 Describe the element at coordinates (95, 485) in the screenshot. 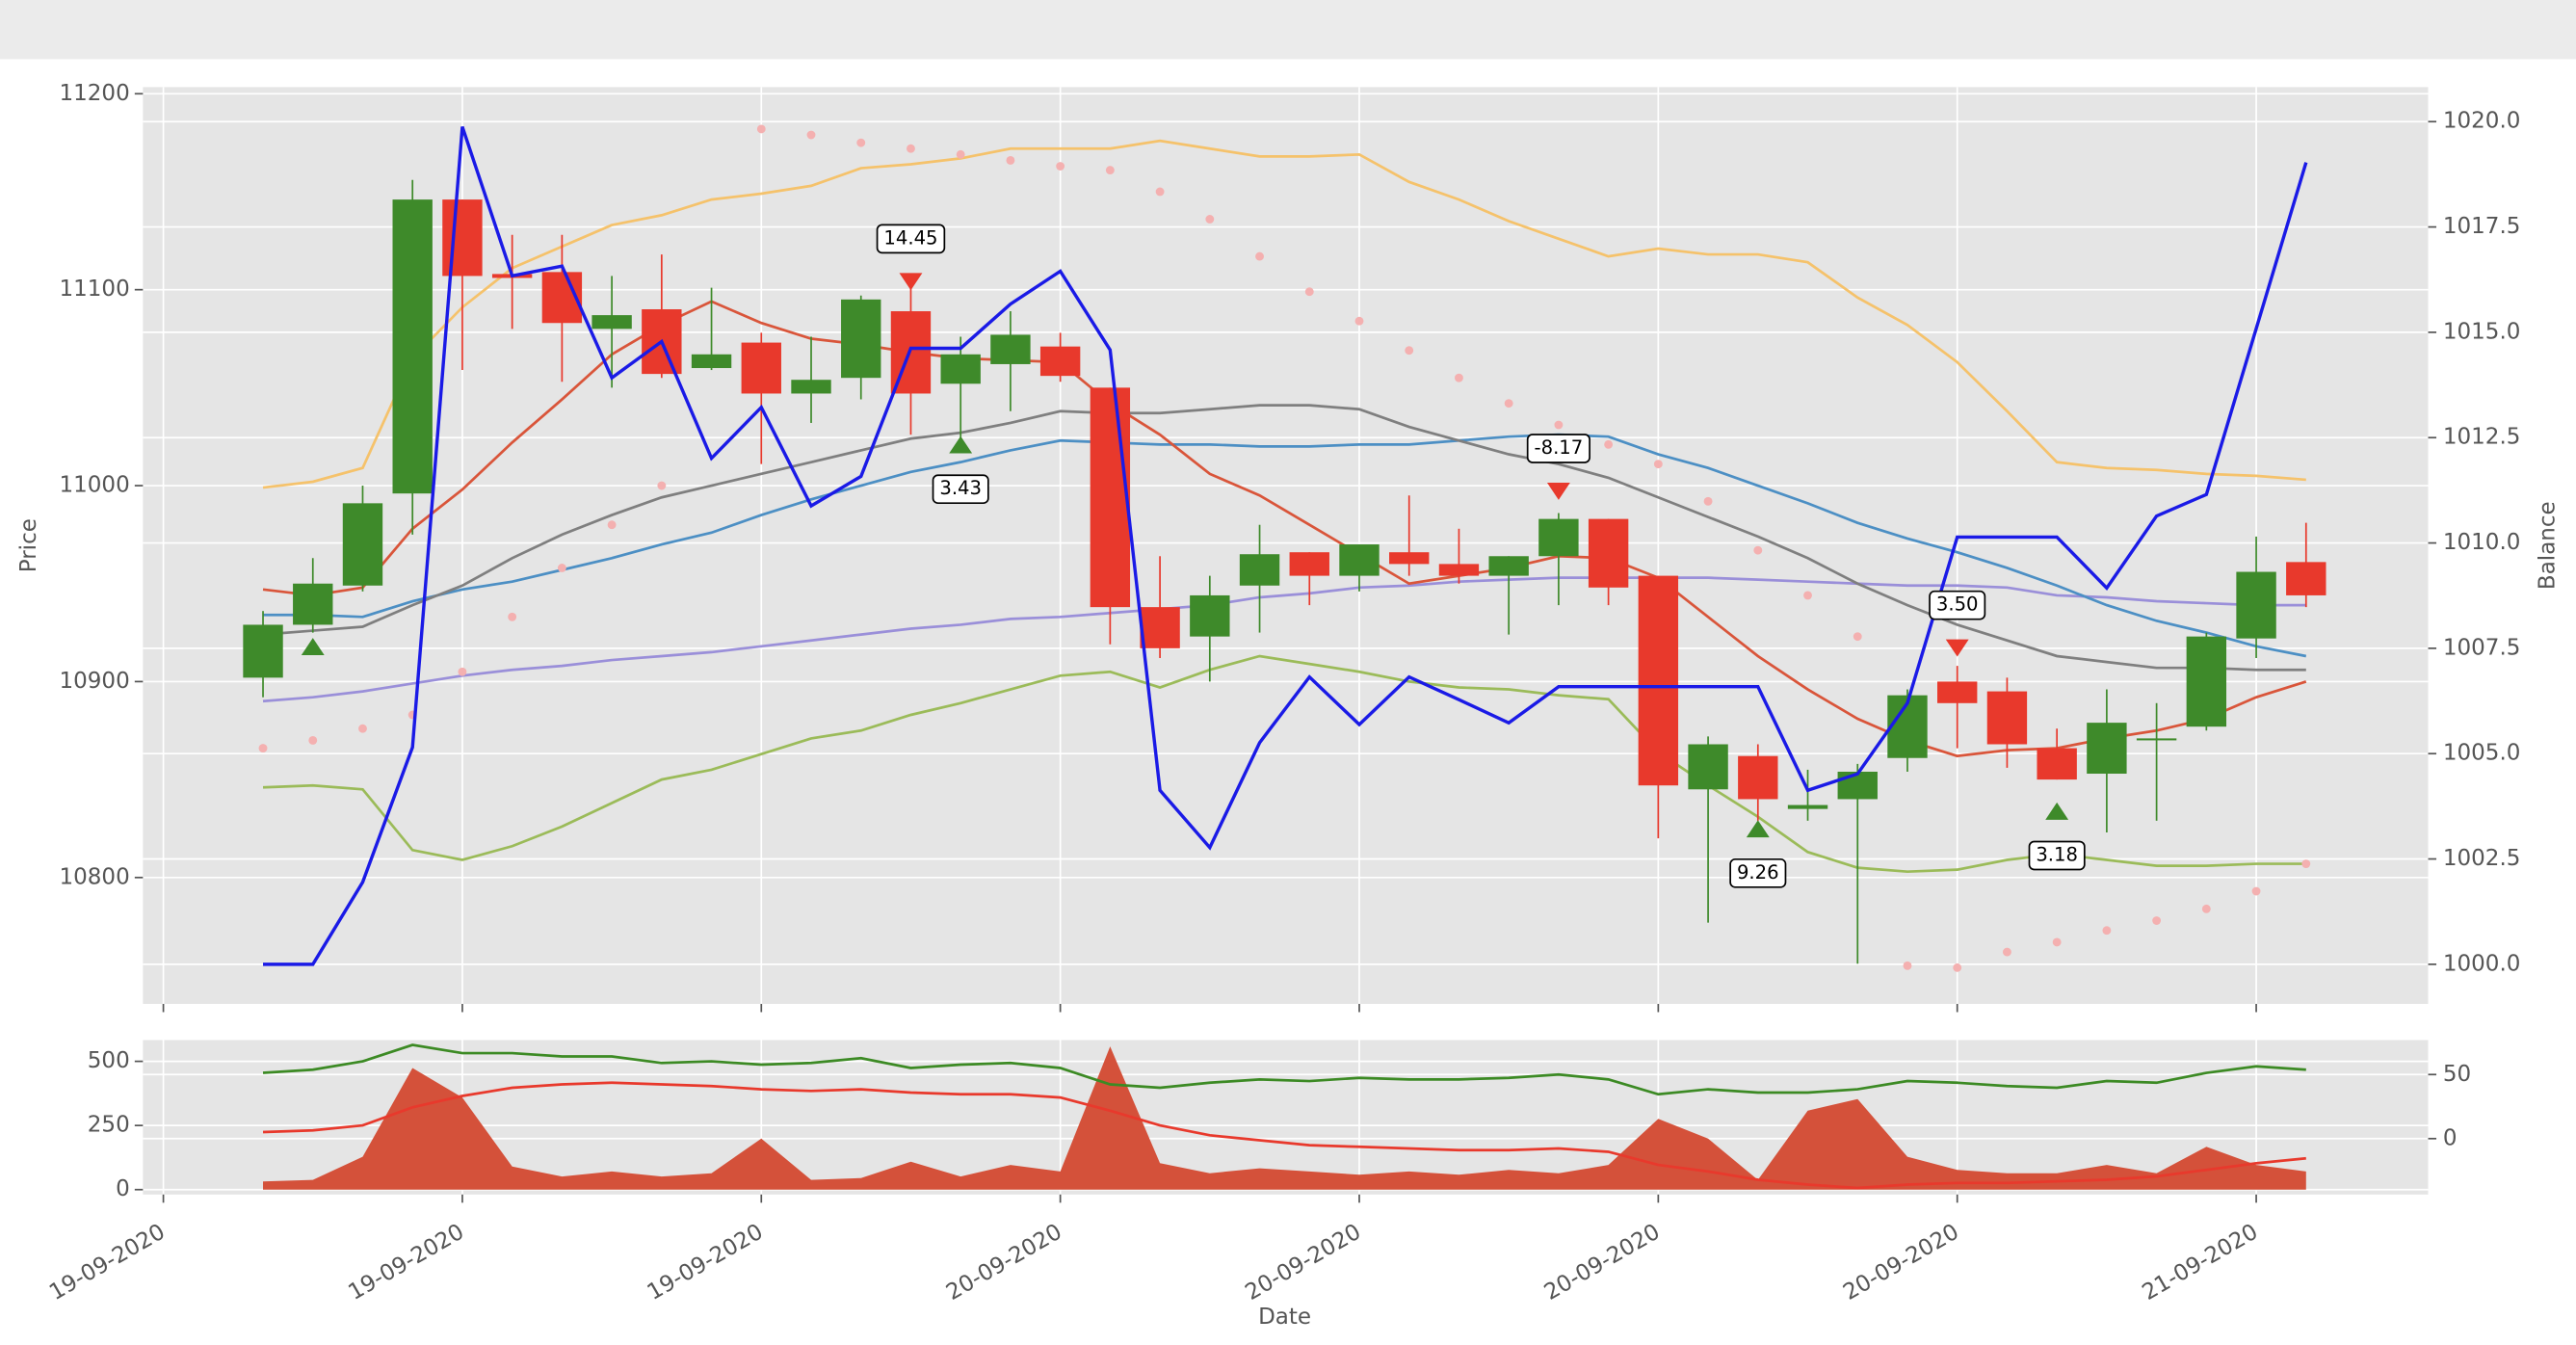

I see `y-tick-label: 11000` at that location.